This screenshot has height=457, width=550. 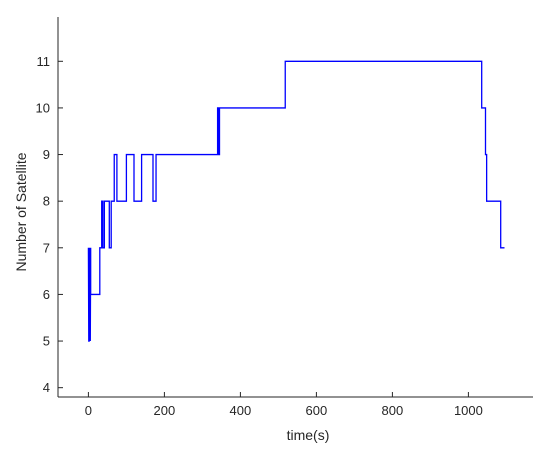 What do you see at coordinates (46, 294) in the screenshot?
I see `y-tick-label: 6` at bounding box center [46, 294].